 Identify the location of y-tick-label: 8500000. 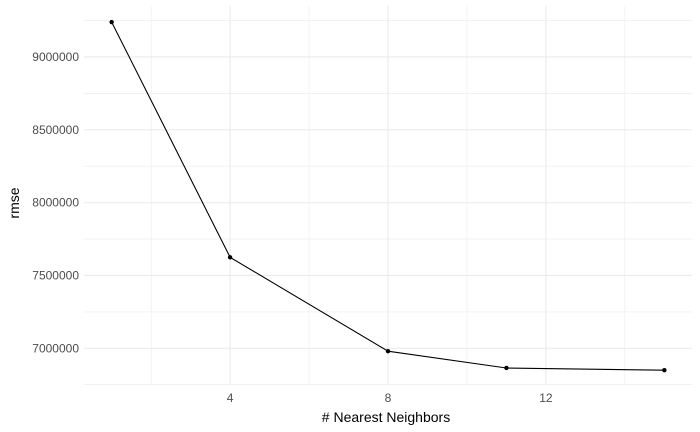
(55, 130).